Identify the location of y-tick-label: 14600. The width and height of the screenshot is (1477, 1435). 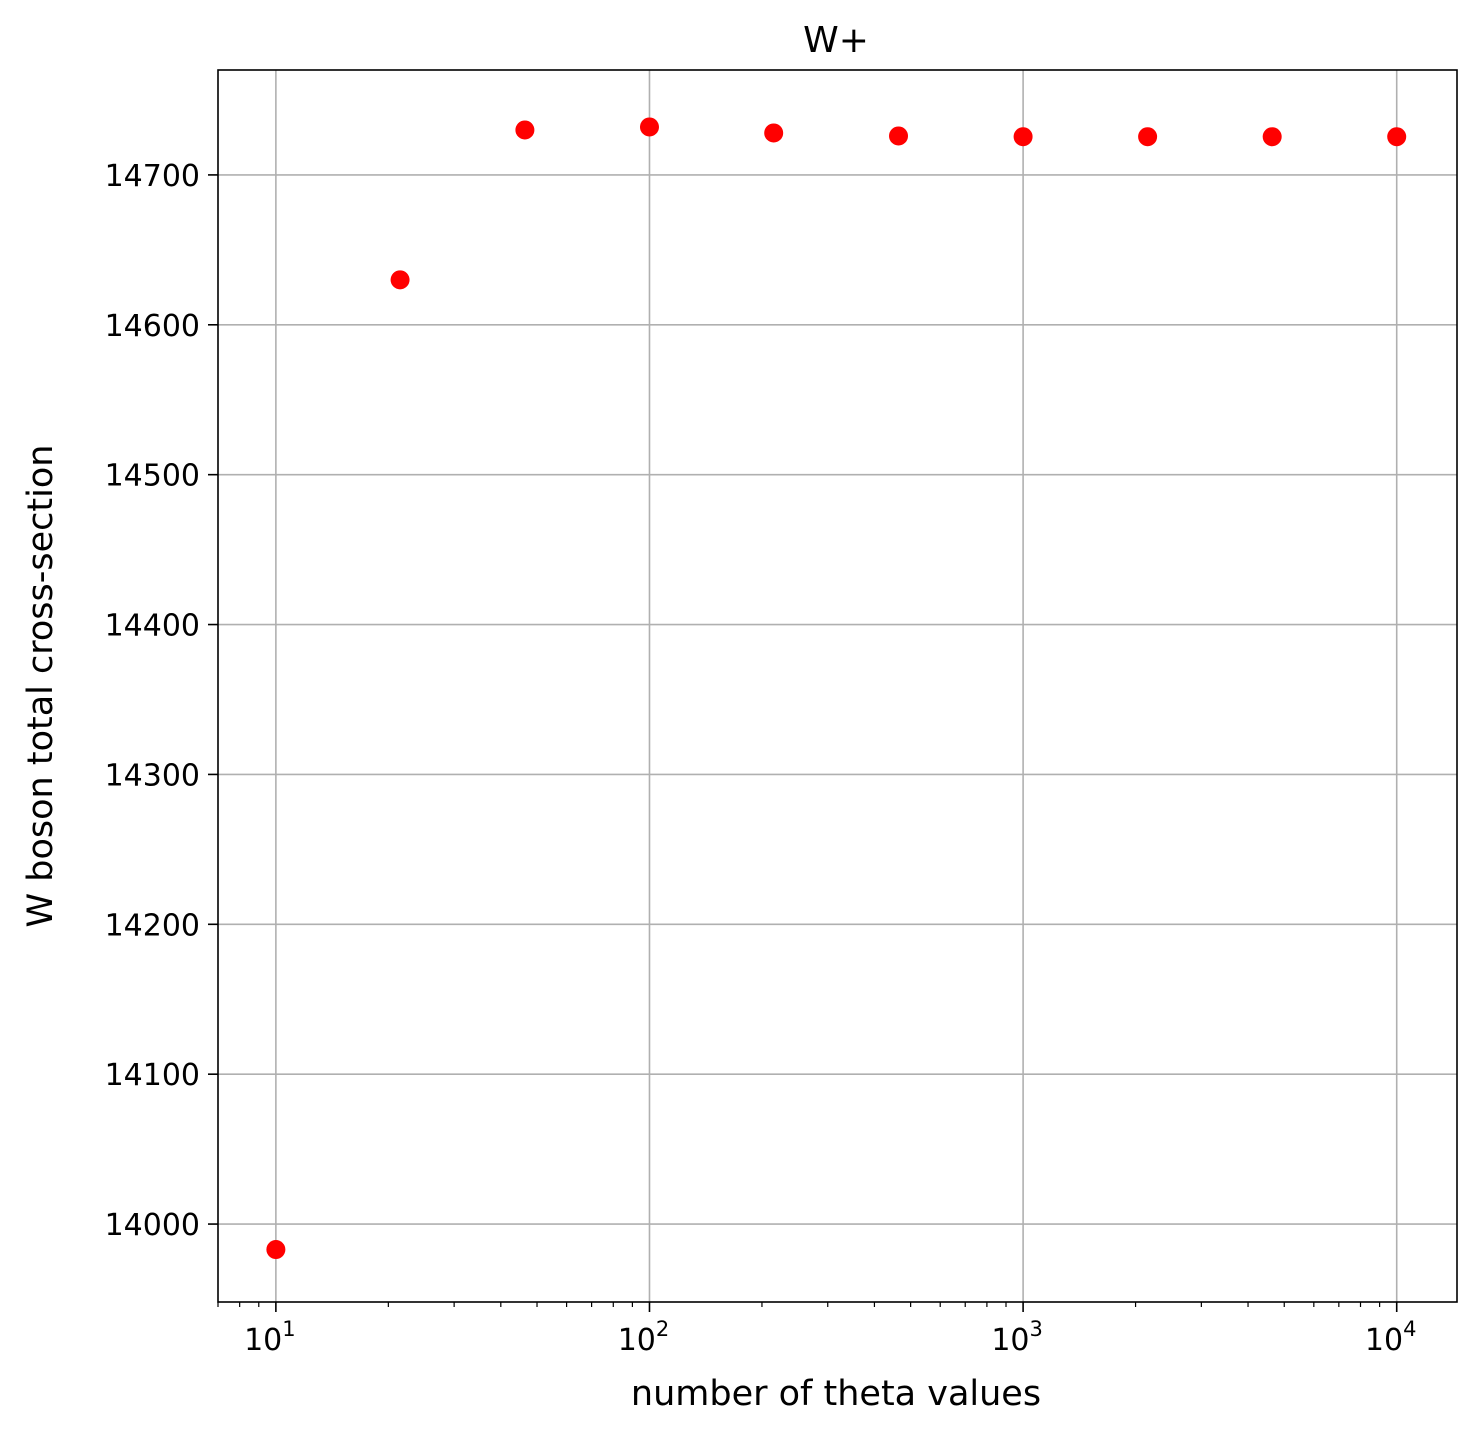
(152, 326).